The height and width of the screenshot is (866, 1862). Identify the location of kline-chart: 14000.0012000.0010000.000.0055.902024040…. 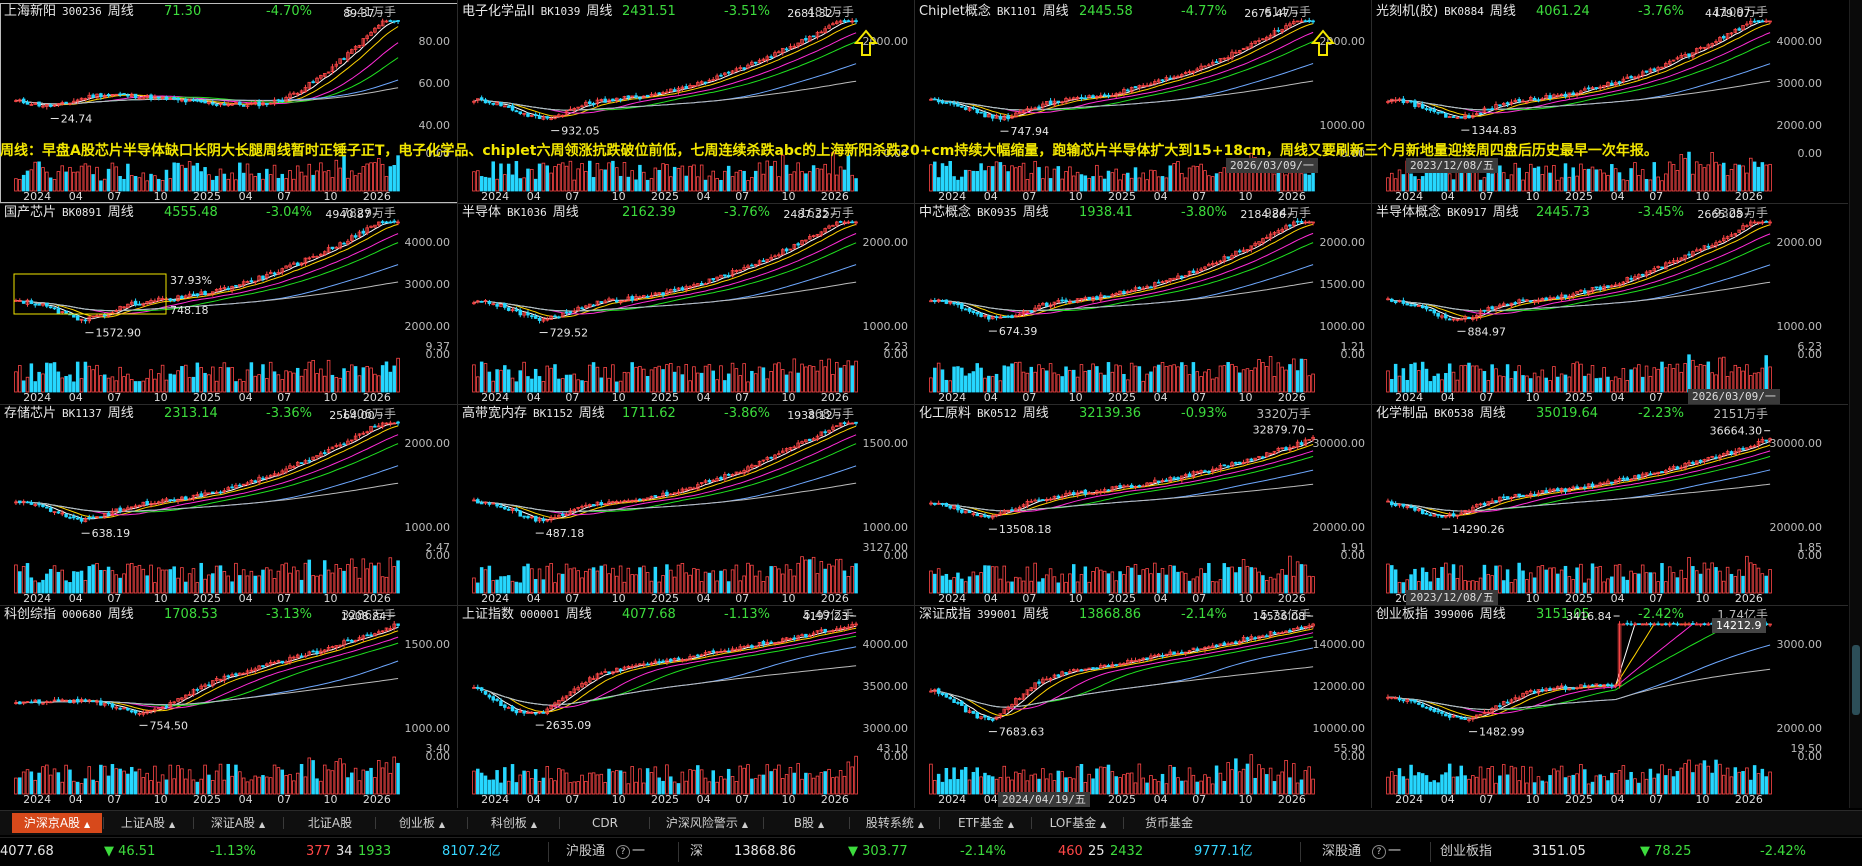
(1144, 706).